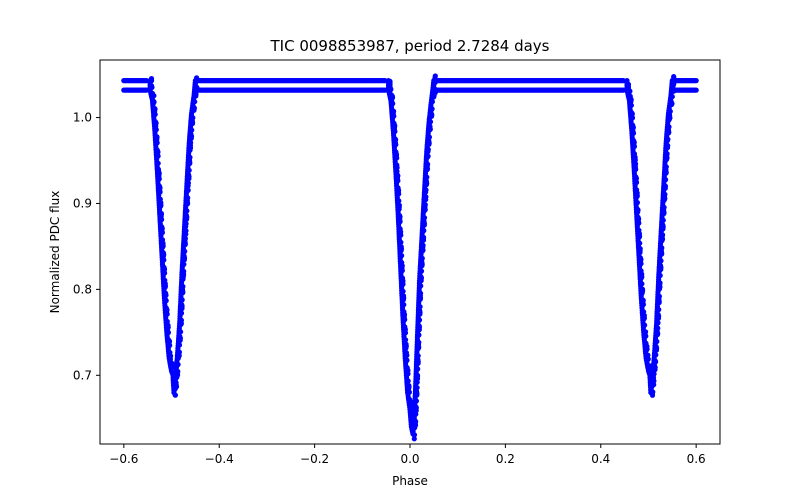 The image size is (800, 500). What do you see at coordinates (82, 203) in the screenshot?
I see `y-tick-label: 0.9` at bounding box center [82, 203].